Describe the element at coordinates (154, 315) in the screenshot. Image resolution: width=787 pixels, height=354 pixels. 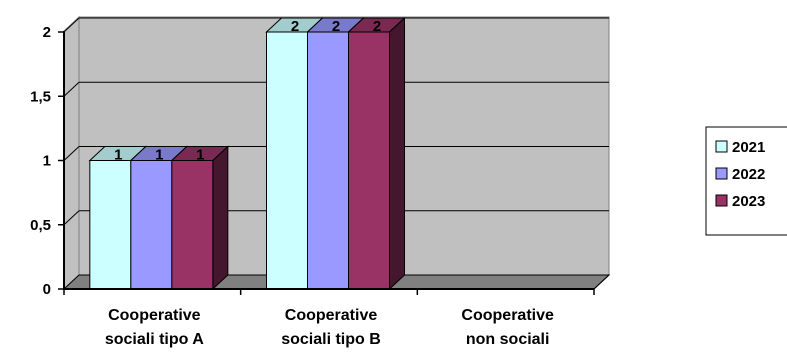
I see `category-label-0-0: Cooperative` at that location.